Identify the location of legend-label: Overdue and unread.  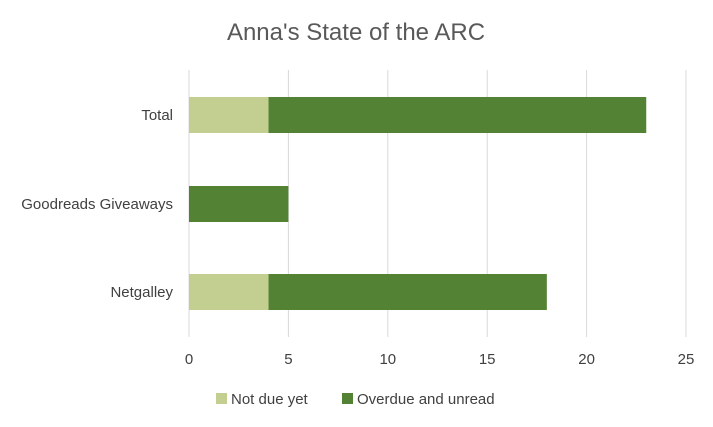
(426, 399).